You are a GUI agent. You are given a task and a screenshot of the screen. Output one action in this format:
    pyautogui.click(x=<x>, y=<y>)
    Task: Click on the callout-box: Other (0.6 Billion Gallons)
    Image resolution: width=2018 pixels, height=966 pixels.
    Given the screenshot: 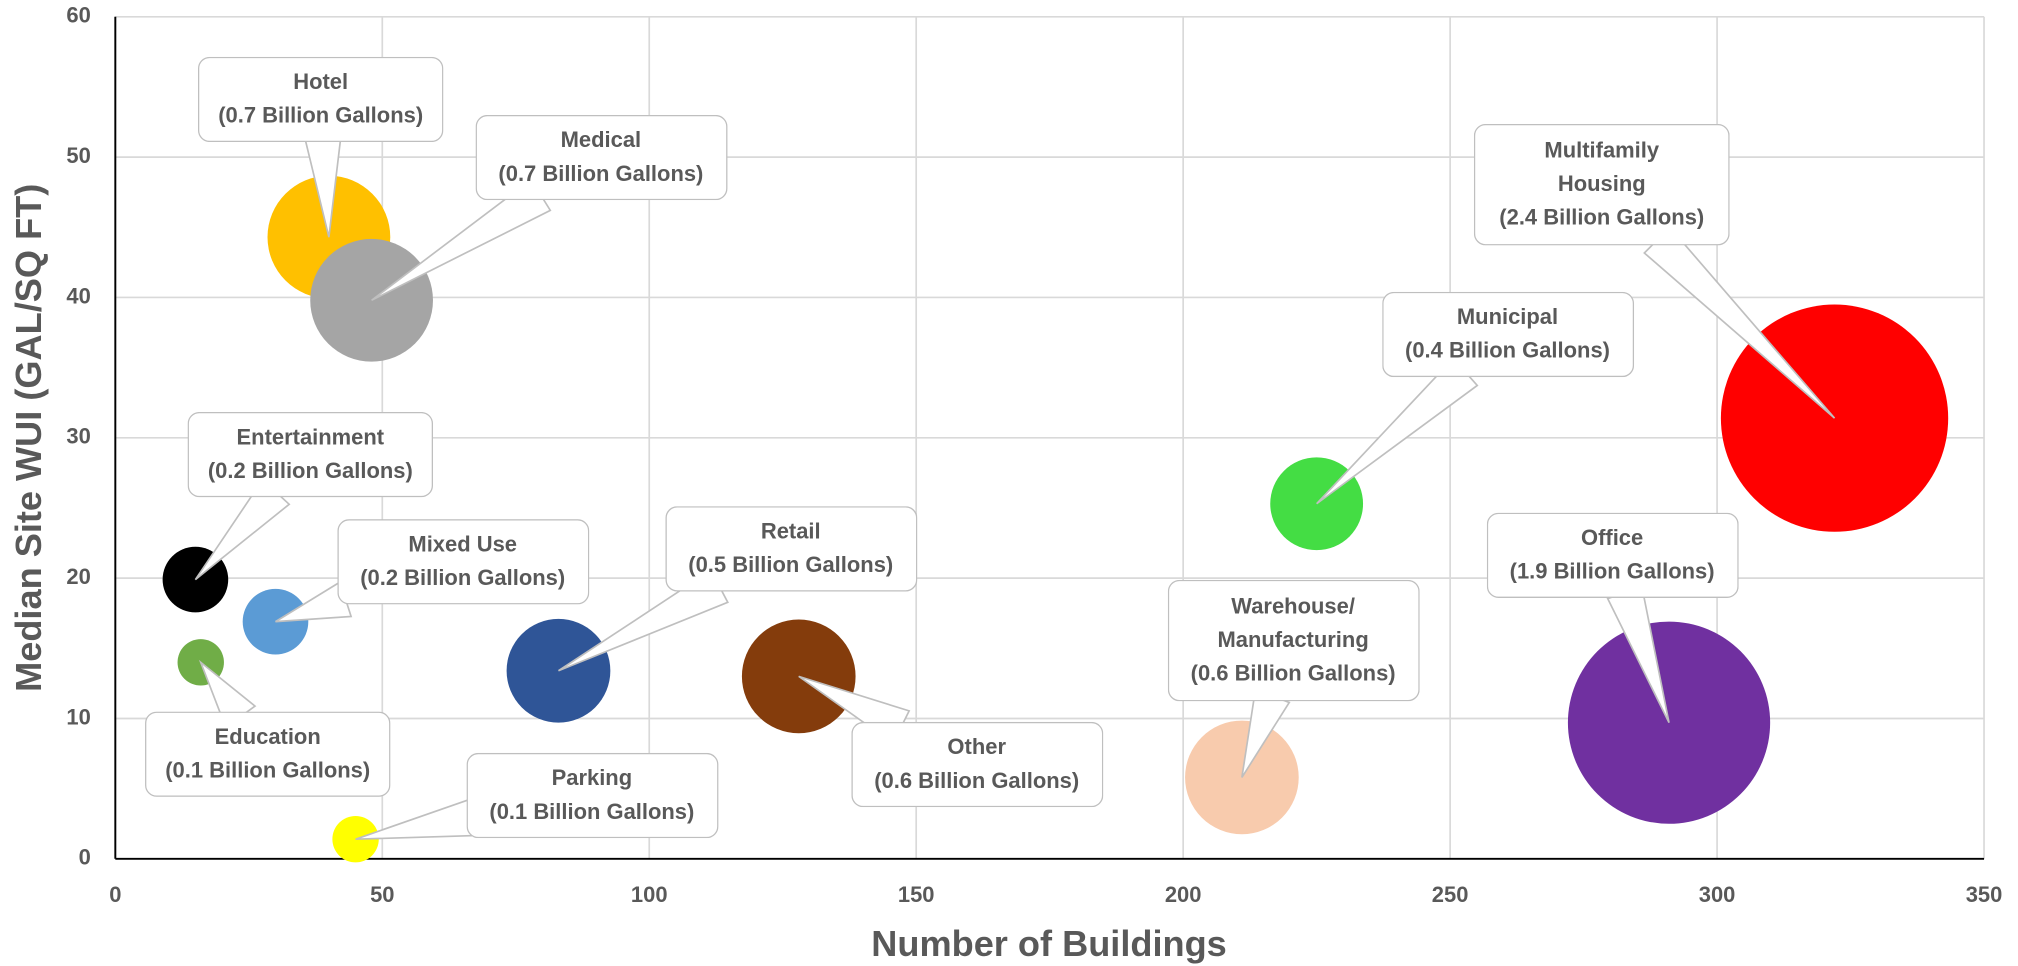 What is the action you would take?
    pyautogui.click(x=976, y=764)
    